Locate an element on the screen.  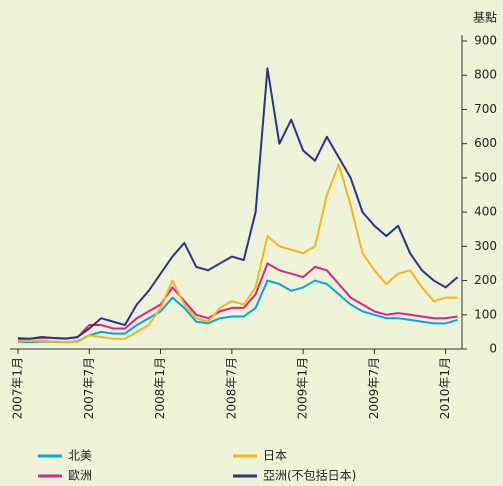
y-tick-label: 200 is located at coordinates (485, 280).